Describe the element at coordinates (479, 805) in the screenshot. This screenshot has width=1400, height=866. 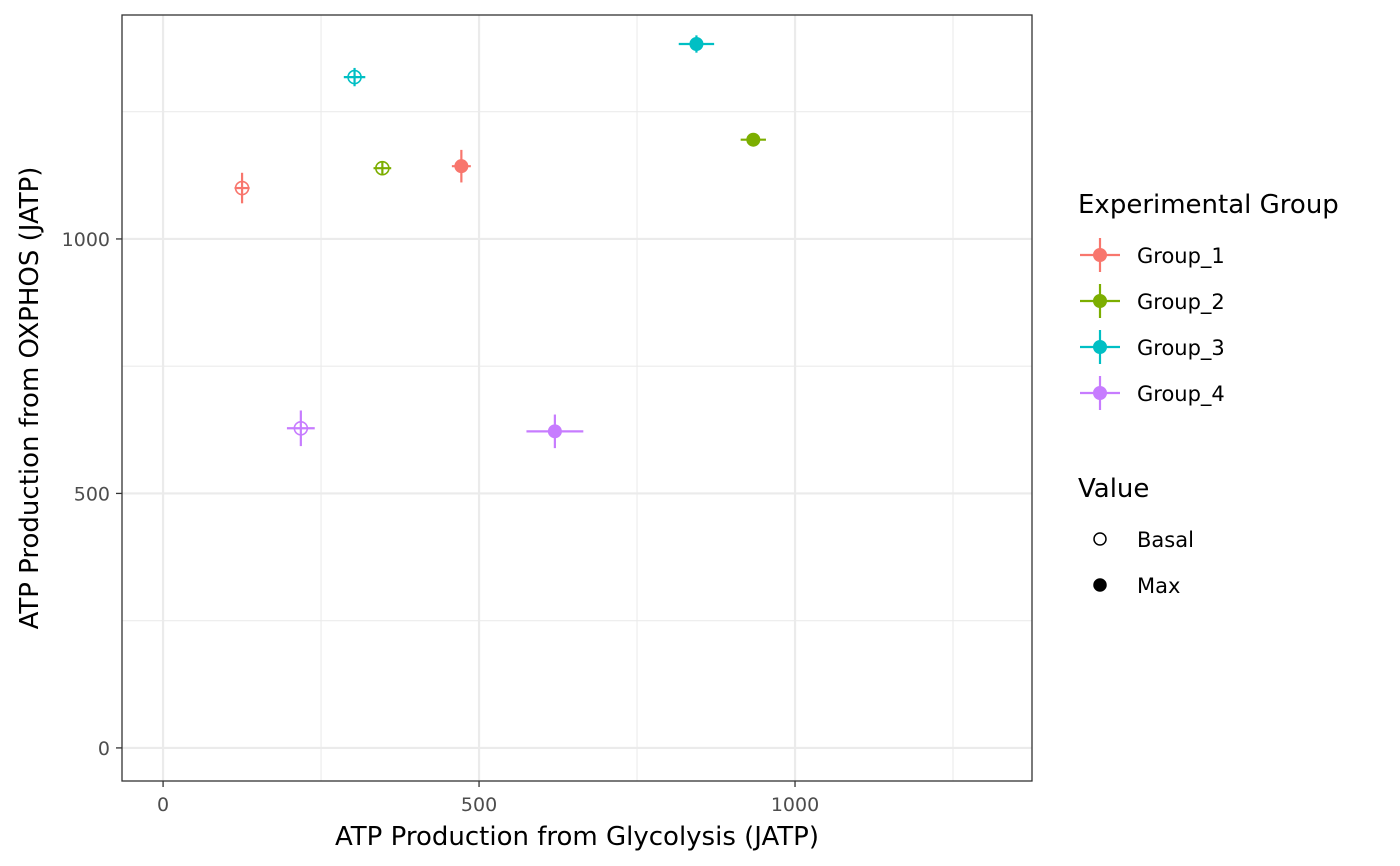
I see `x-tick-label: 500` at that location.